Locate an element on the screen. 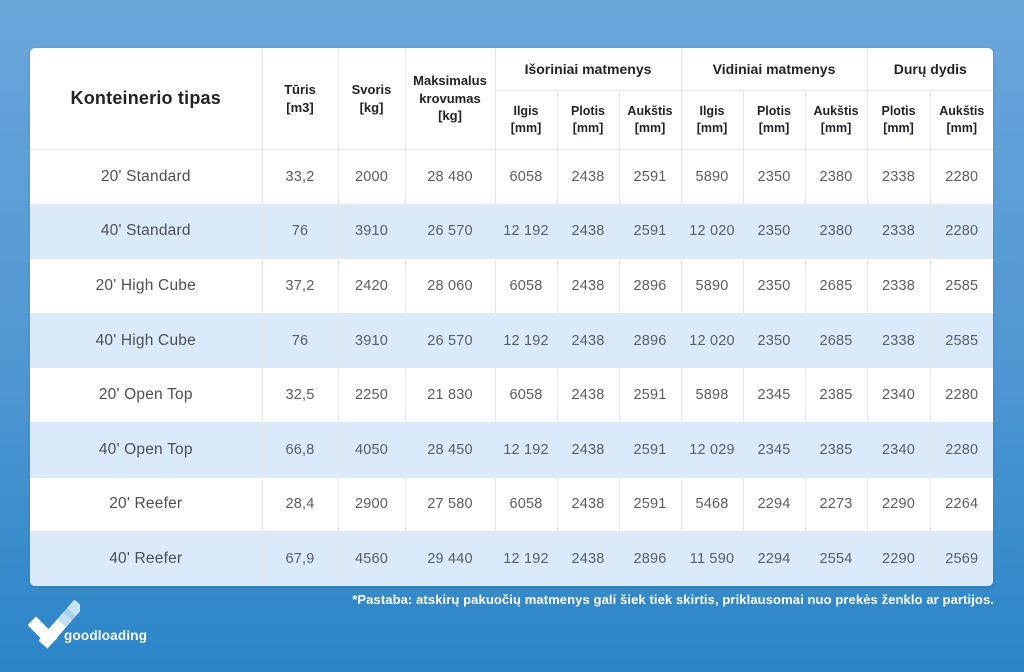 The height and width of the screenshot is (672, 1024). dimension-value-cell: 2290 is located at coordinates (898, 504).